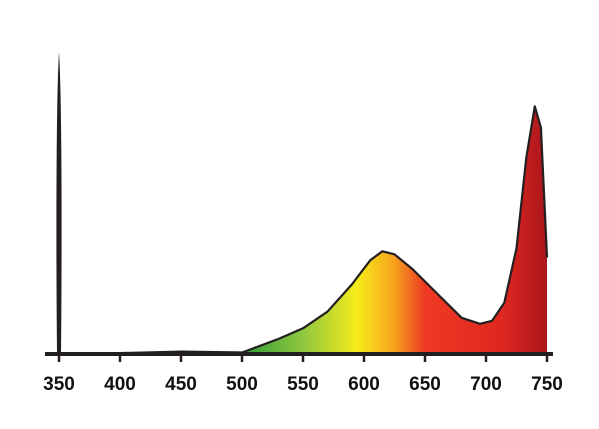  What do you see at coordinates (181, 384) in the screenshot?
I see `x-tick-label: 450` at bounding box center [181, 384].